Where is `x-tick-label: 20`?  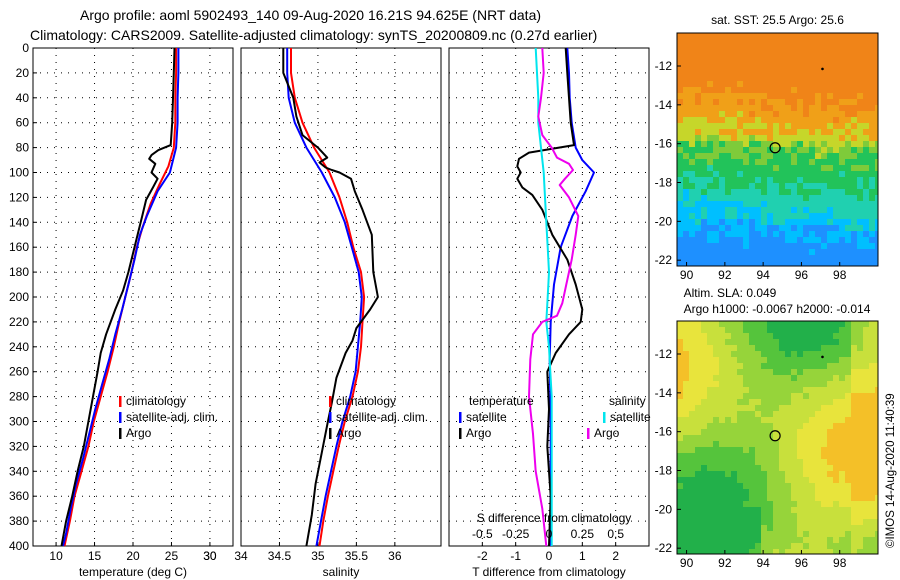
x-tick-label: 20 is located at coordinates (133, 556).